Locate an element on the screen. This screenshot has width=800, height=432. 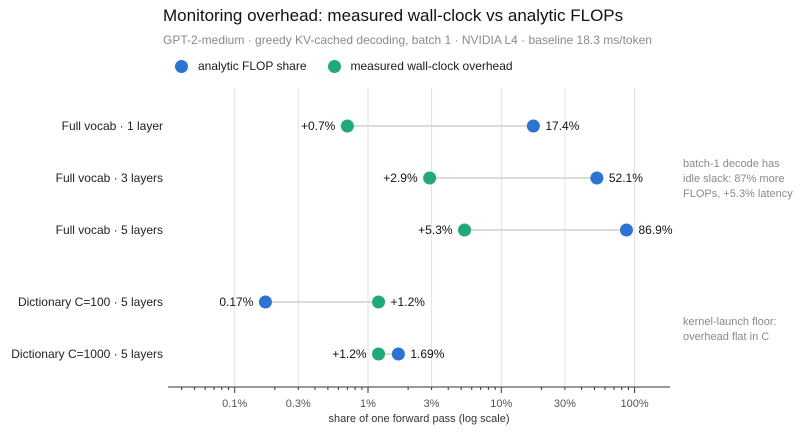
legend-item-flop: analytic FLOP share is located at coordinates (241, 66).